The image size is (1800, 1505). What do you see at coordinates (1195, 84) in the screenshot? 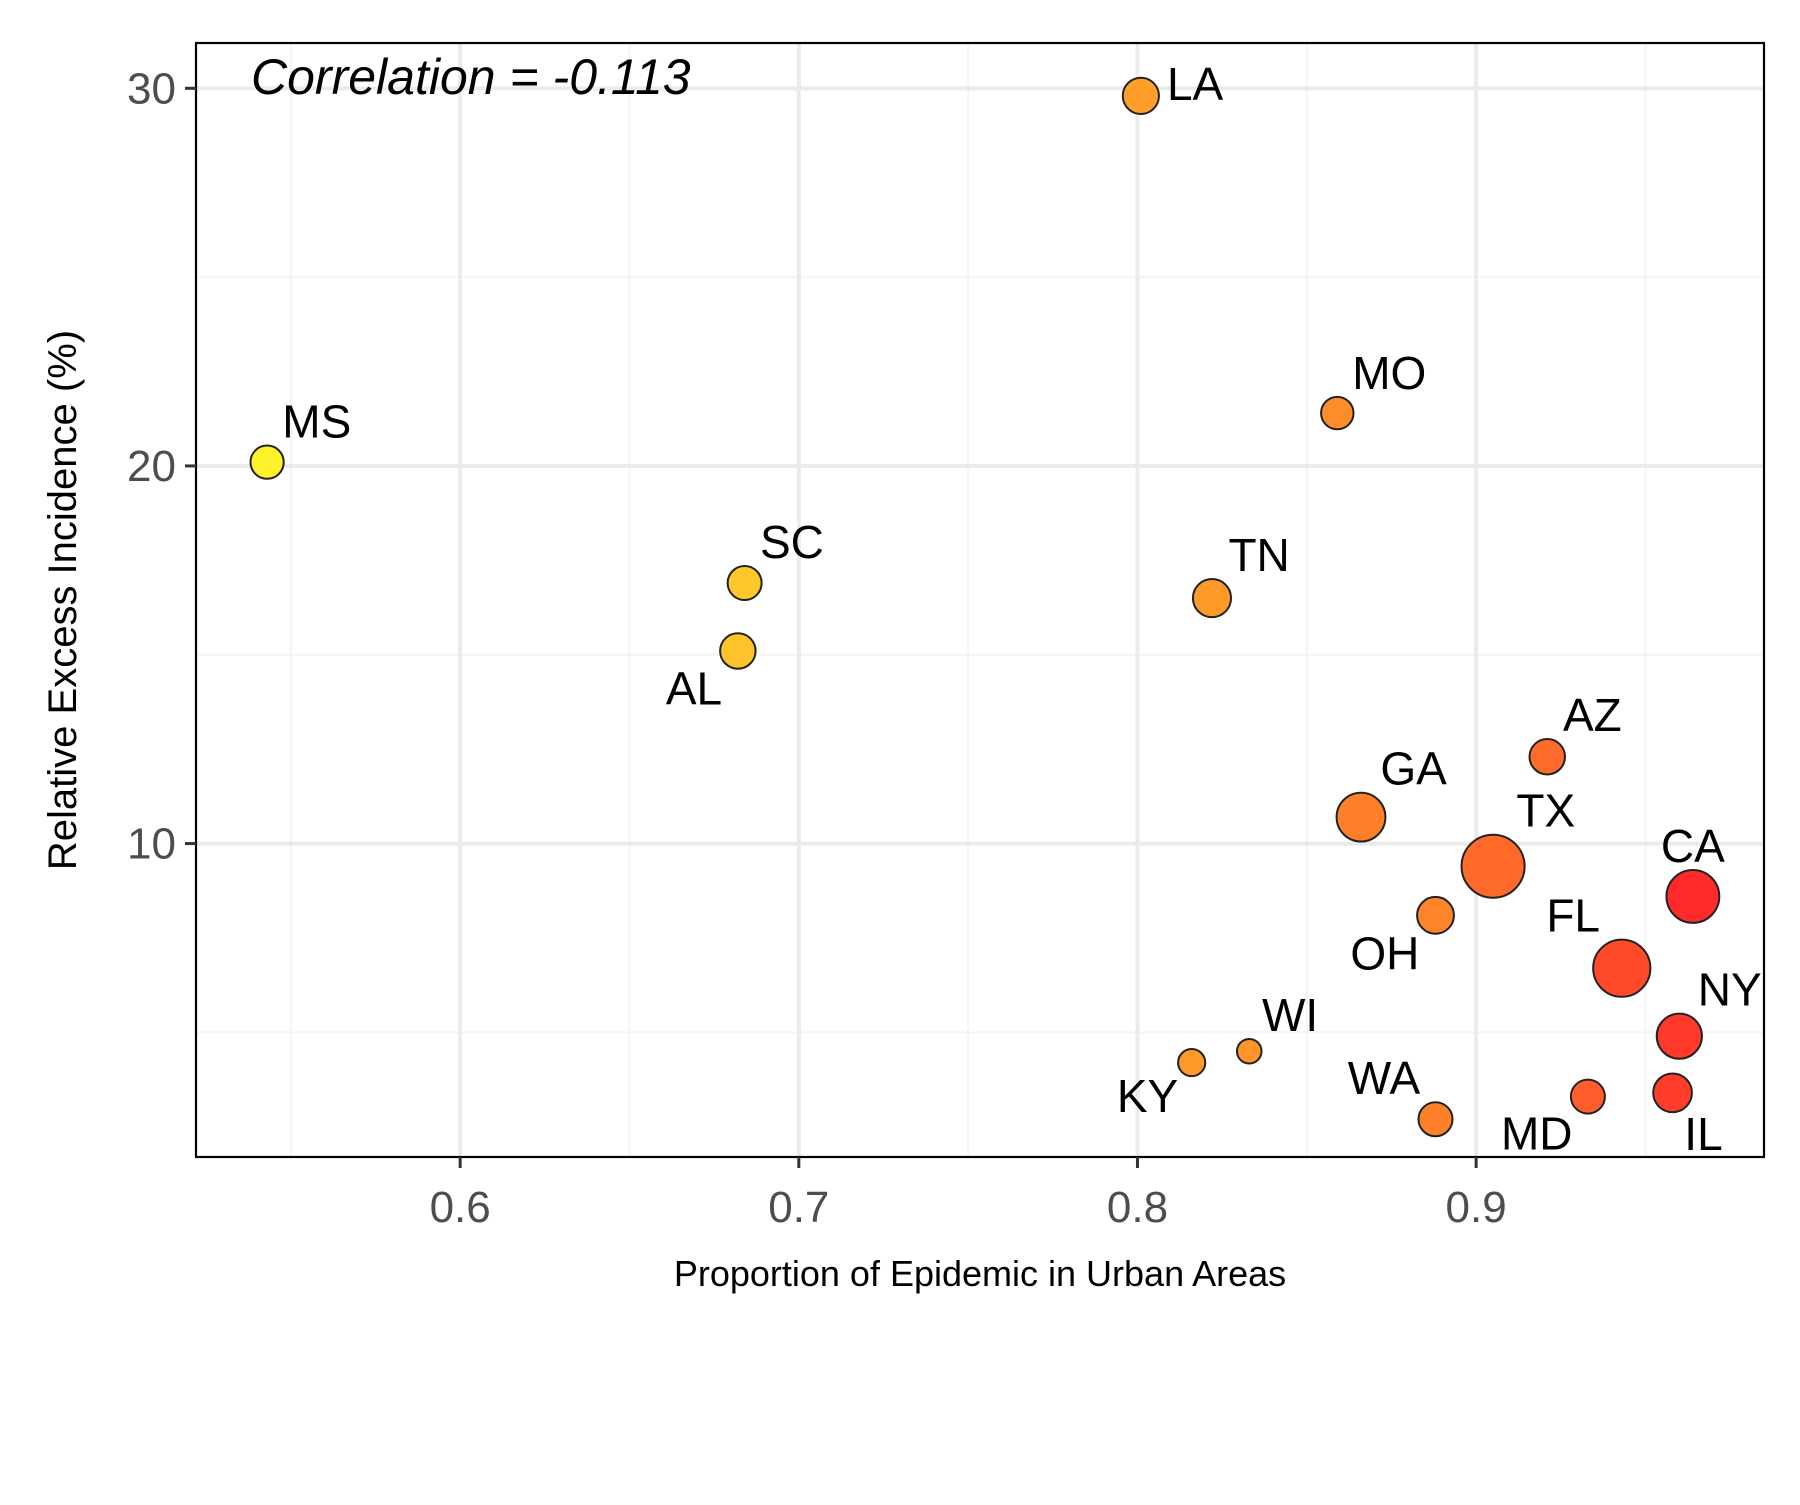
I see `point-label-la: LA` at bounding box center [1195, 84].